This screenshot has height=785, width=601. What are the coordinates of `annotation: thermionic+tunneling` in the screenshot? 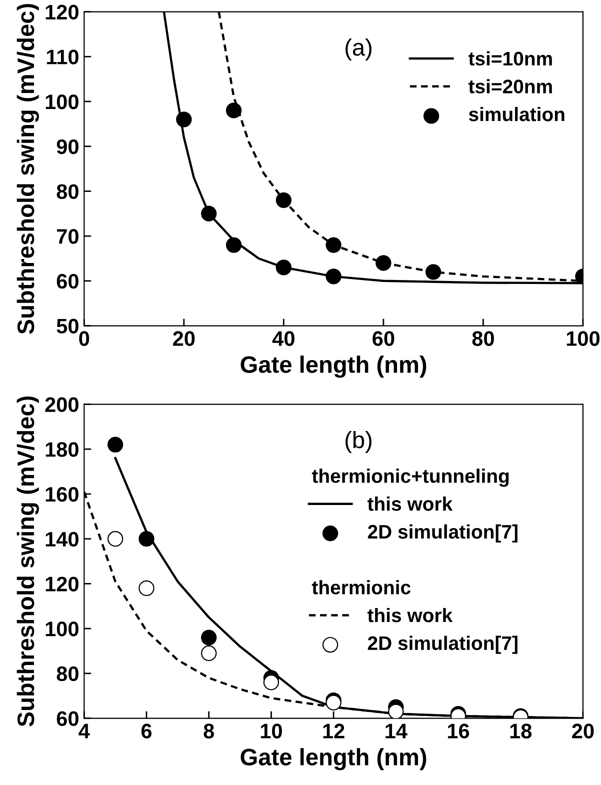 It's located at (410, 477).